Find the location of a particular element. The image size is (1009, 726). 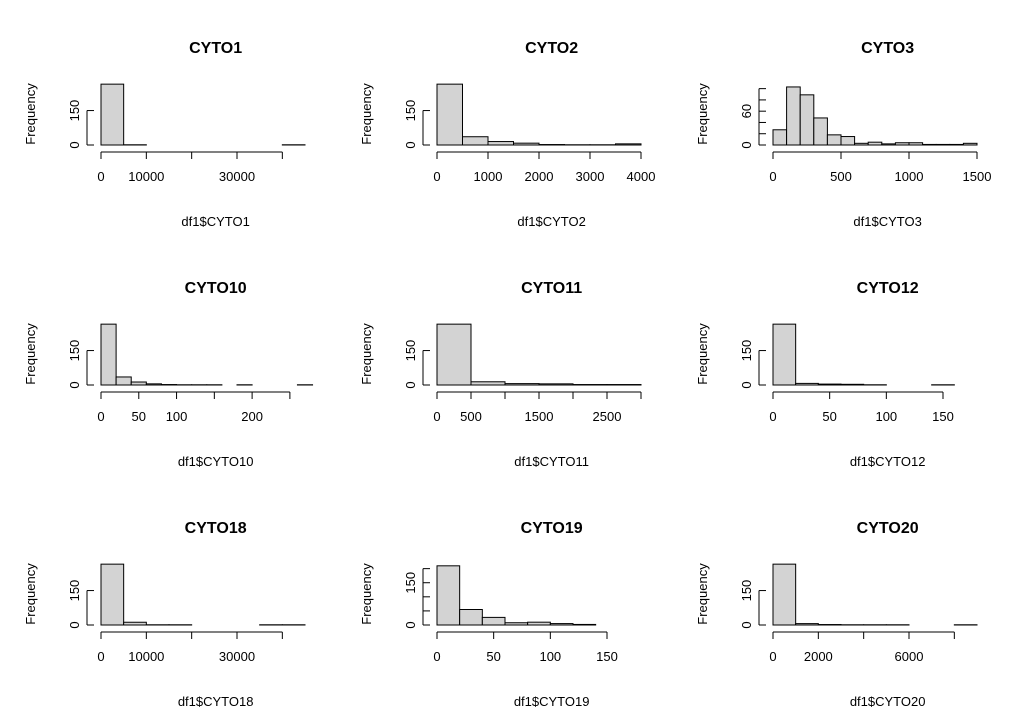

histogram-panel-cyto1: CYTO1 0 10000 30000 0 150 df1$CYTO1 Frequency is located at coordinates (164, 134).